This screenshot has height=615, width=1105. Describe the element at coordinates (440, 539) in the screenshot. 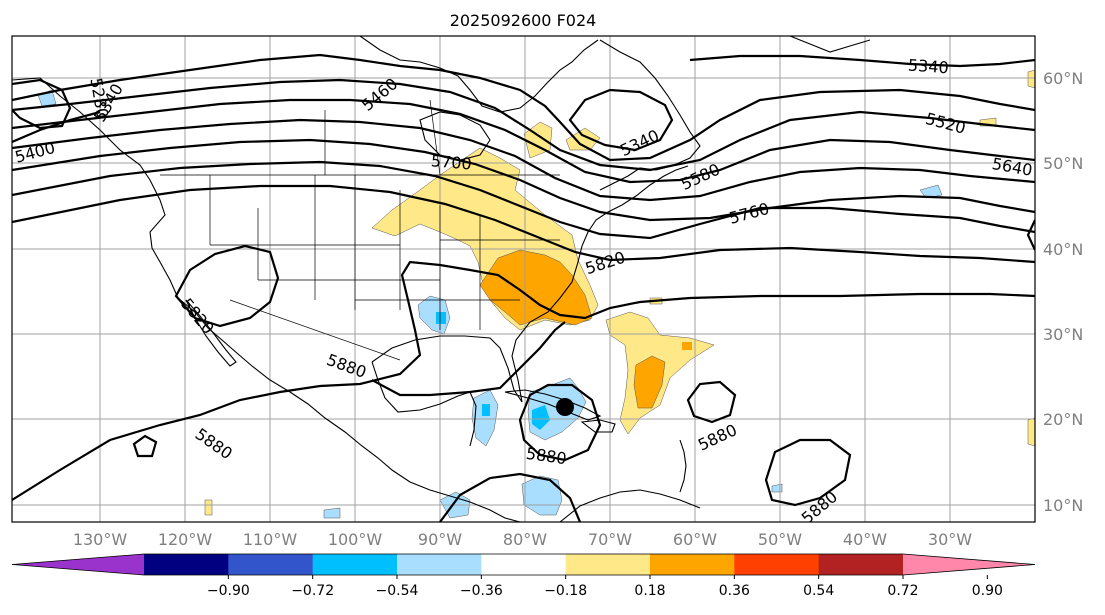

I see `longitude-label: 90°W` at that location.